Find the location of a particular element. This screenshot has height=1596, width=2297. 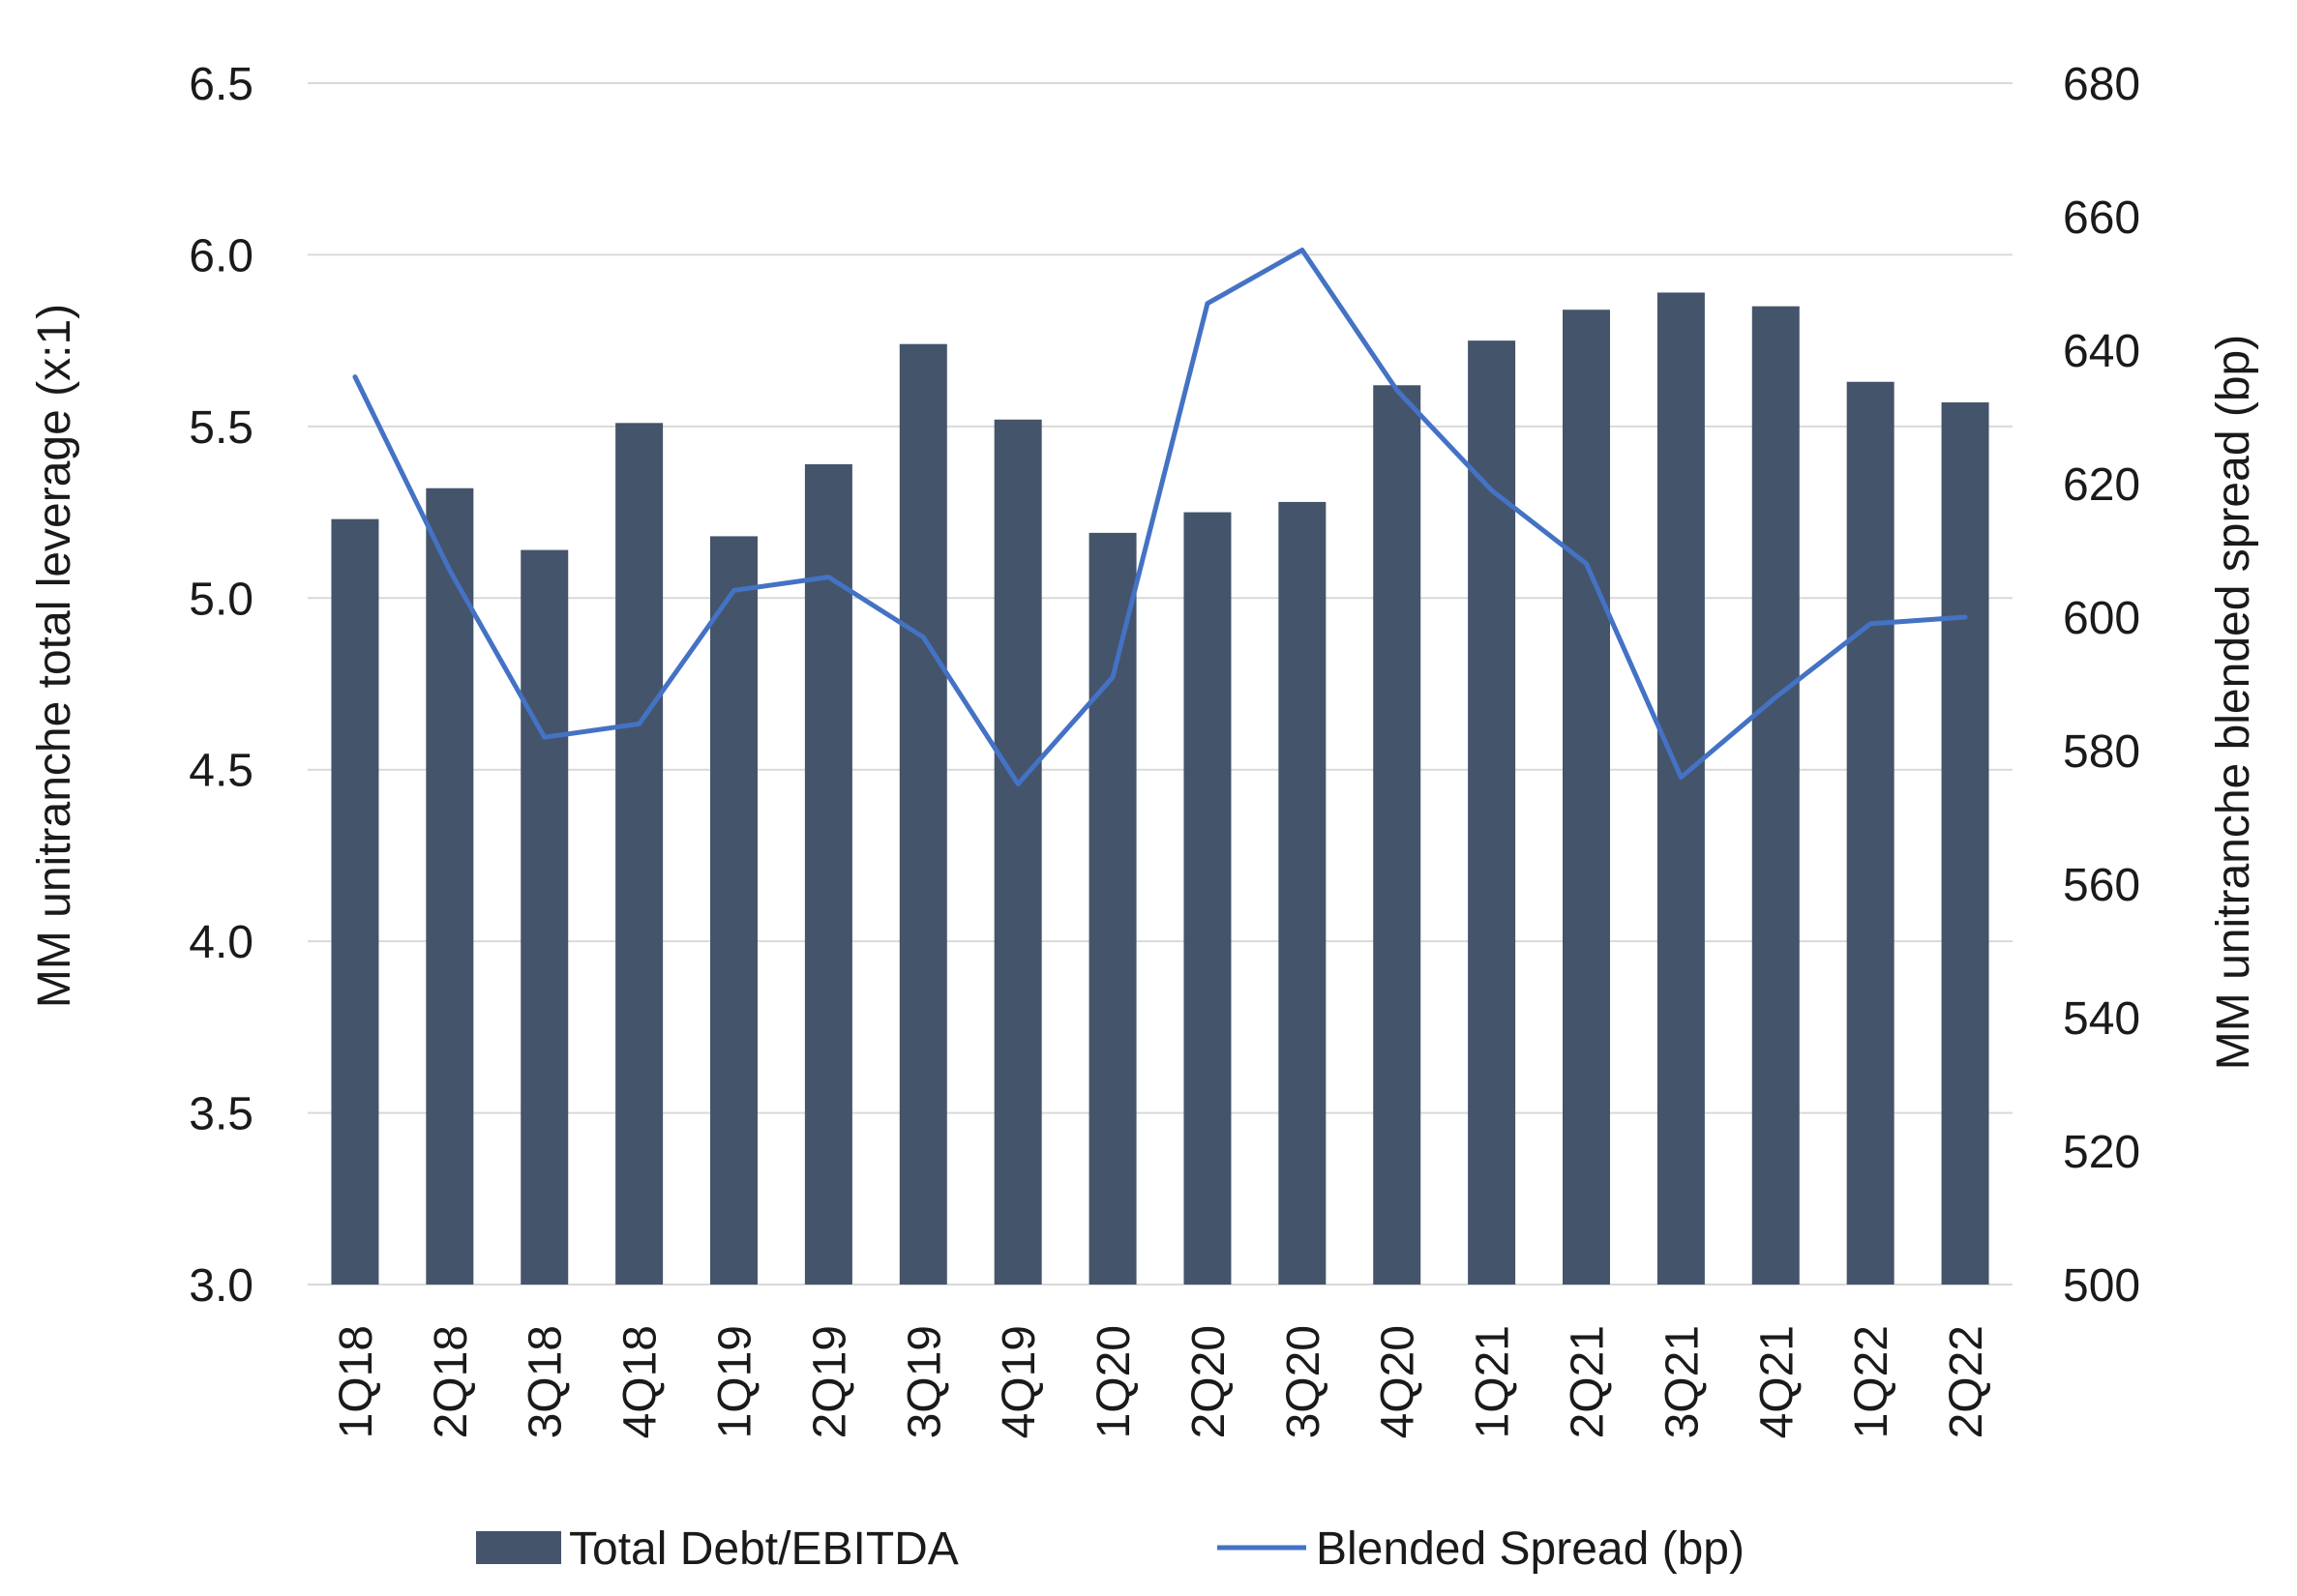

x-tick-label: 4Q18 is located at coordinates (641, 1381).